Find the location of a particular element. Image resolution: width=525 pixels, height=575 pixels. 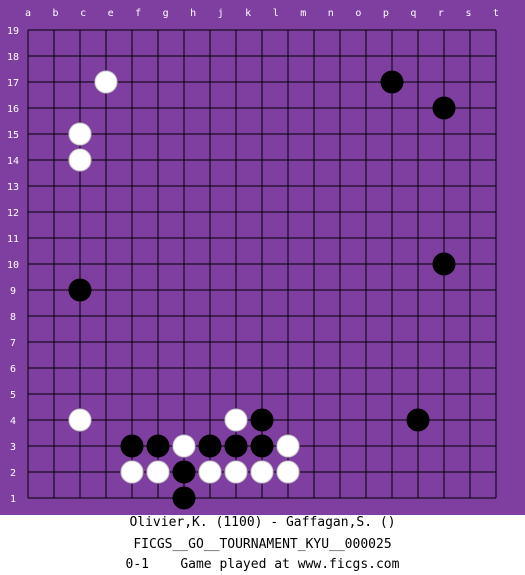

row-label: 7 is located at coordinates (13, 343).